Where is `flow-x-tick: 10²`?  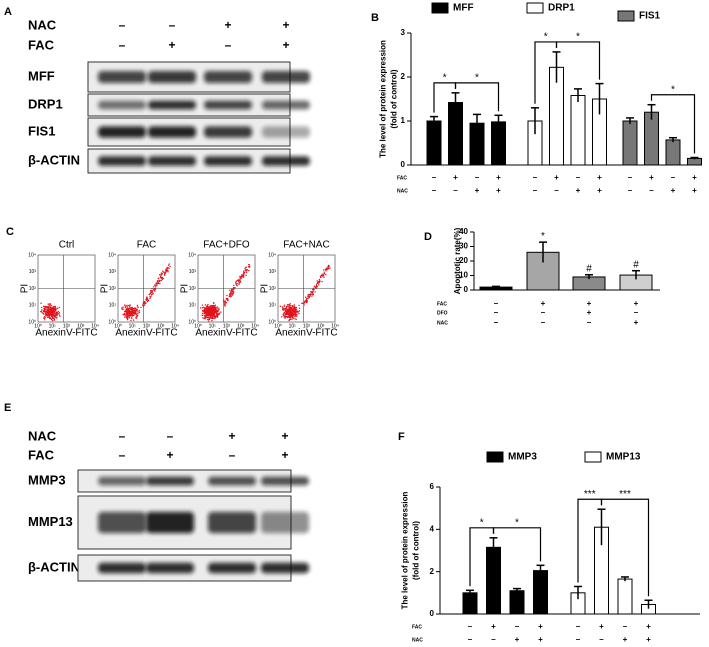 flow-x-tick: 10² is located at coordinates (307, 326).